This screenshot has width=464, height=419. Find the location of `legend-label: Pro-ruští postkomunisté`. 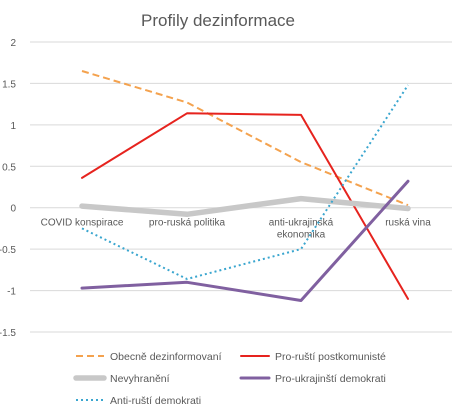

legend-label: Pro-ruští postkomunisté is located at coordinates (330, 357).